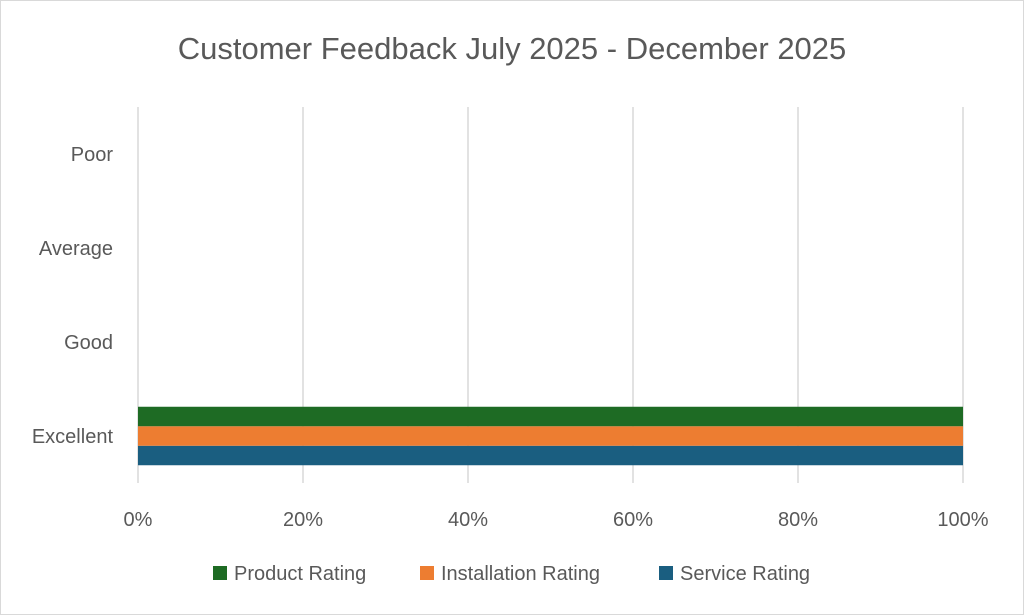 The image size is (1024, 615). Describe the element at coordinates (300, 574) in the screenshot. I see `legend-label: Product Rating` at that location.